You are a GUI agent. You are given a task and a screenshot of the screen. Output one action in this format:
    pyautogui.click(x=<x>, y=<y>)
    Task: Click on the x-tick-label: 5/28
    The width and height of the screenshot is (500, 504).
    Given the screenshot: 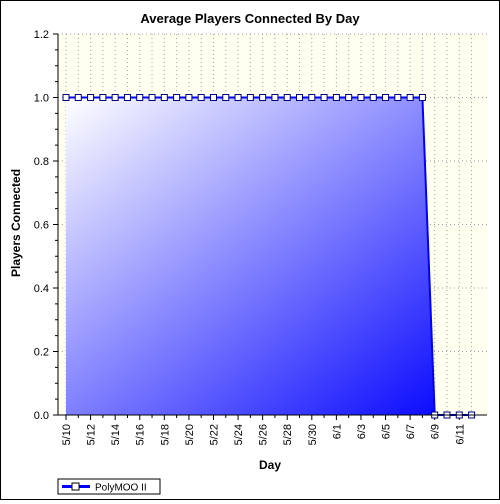 What is the action you would take?
    pyautogui.click(x=288, y=434)
    